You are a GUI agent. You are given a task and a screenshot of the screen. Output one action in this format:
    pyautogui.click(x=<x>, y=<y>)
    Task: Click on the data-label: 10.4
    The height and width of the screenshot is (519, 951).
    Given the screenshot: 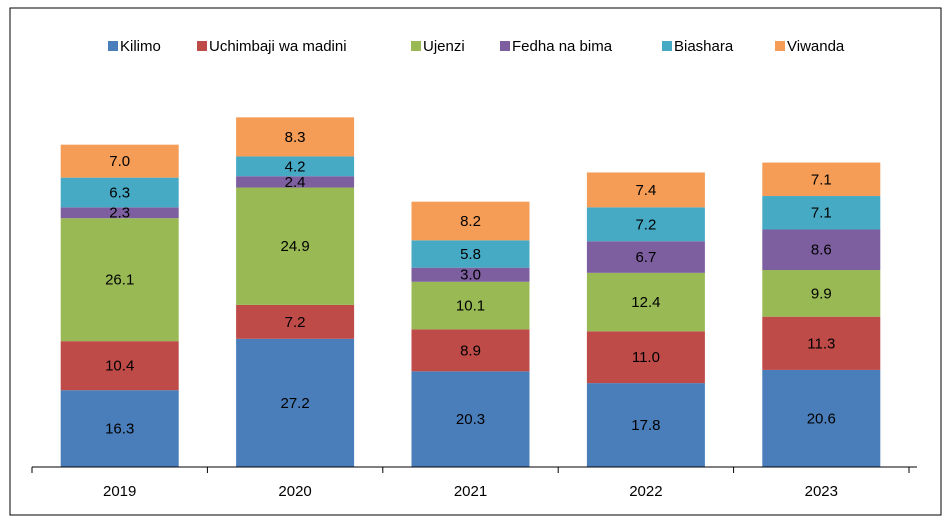 What is the action you would take?
    pyautogui.click(x=119, y=366)
    